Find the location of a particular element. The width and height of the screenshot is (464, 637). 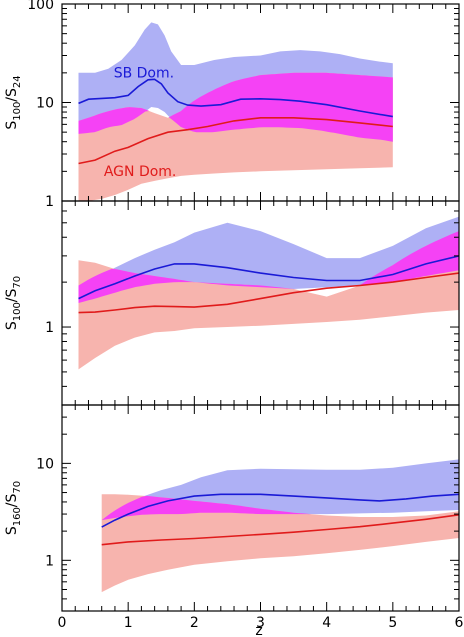

agn-annotation: AGN Dom. is located at coordinates (140, 172).